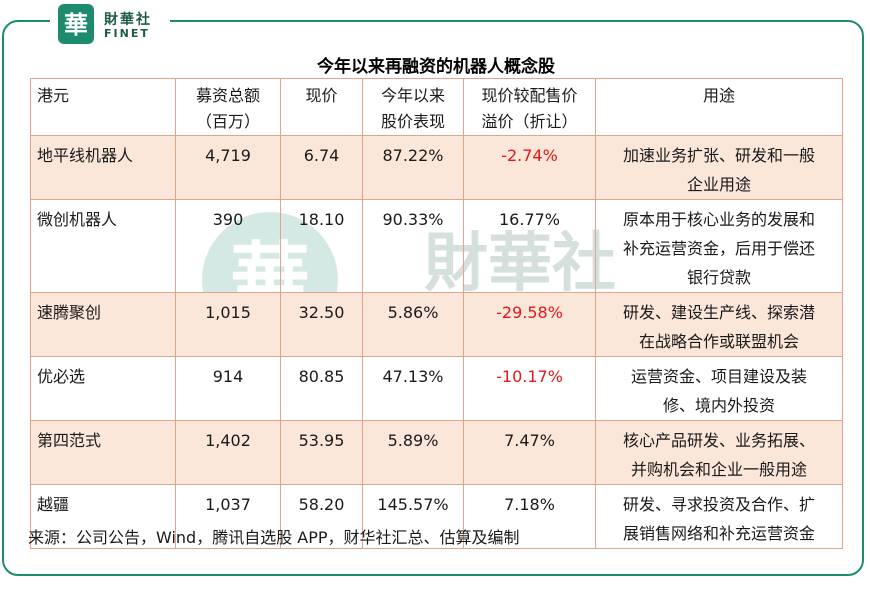 The image size is (870, 599). I want to click on cell-raise: 1,402, so click(228, 452).